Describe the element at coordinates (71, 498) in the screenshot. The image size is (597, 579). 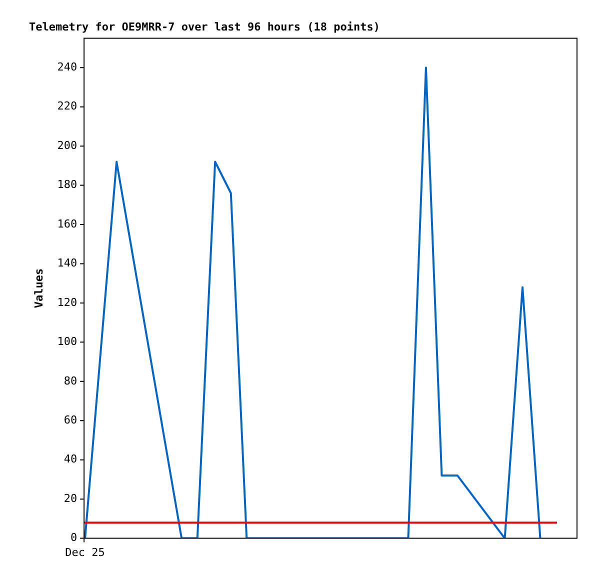
I see `y-tick-label: 20` at that location.